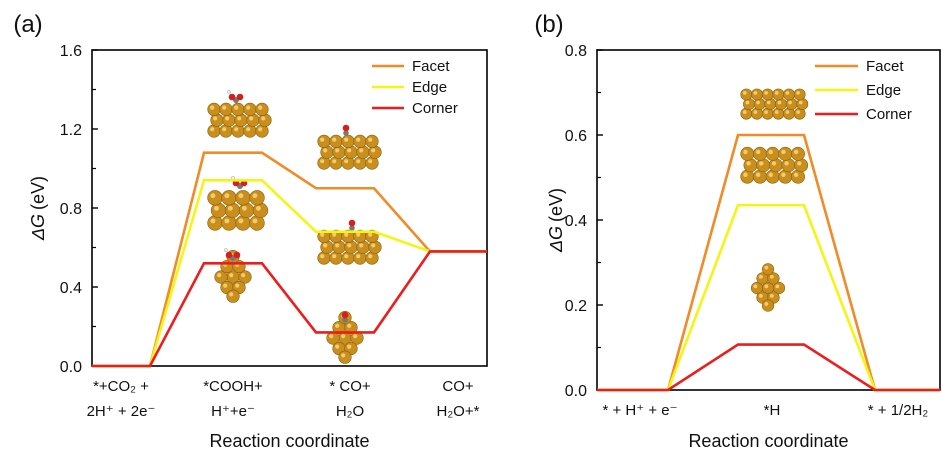 The image size is (942, 451). What do you see at coordinates (774, 104) in the screenshot?
I see `facet-h-structure` at bounding box center [774, 104].